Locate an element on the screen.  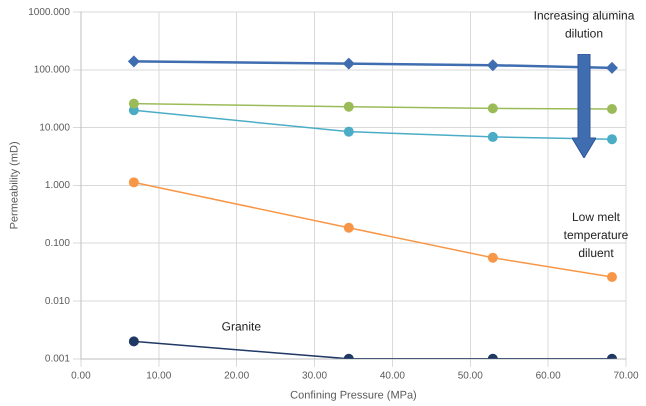
annotation: Low melt temperature diluent is located at coordinates (596, 235).